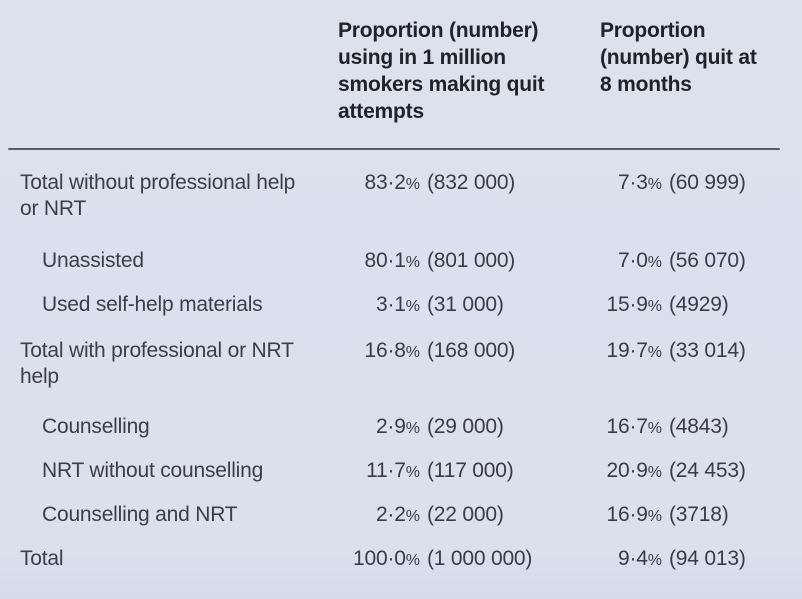 This screenshot has width=802, height=599. What do you see at coordinates (440, 350) in the screenshot?
I see `uses-value: 16·8% (168 000)` at bounding box center [440, 350].